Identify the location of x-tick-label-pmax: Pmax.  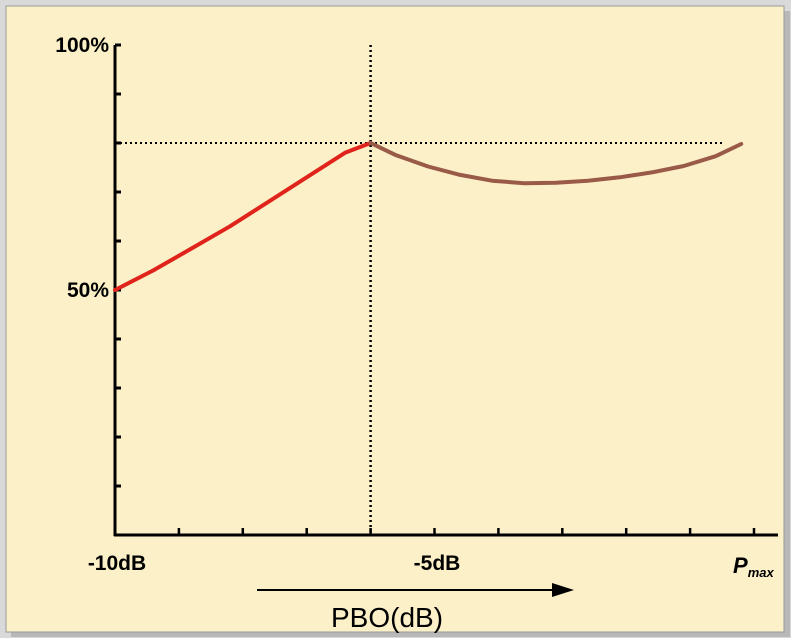
(753, 566).